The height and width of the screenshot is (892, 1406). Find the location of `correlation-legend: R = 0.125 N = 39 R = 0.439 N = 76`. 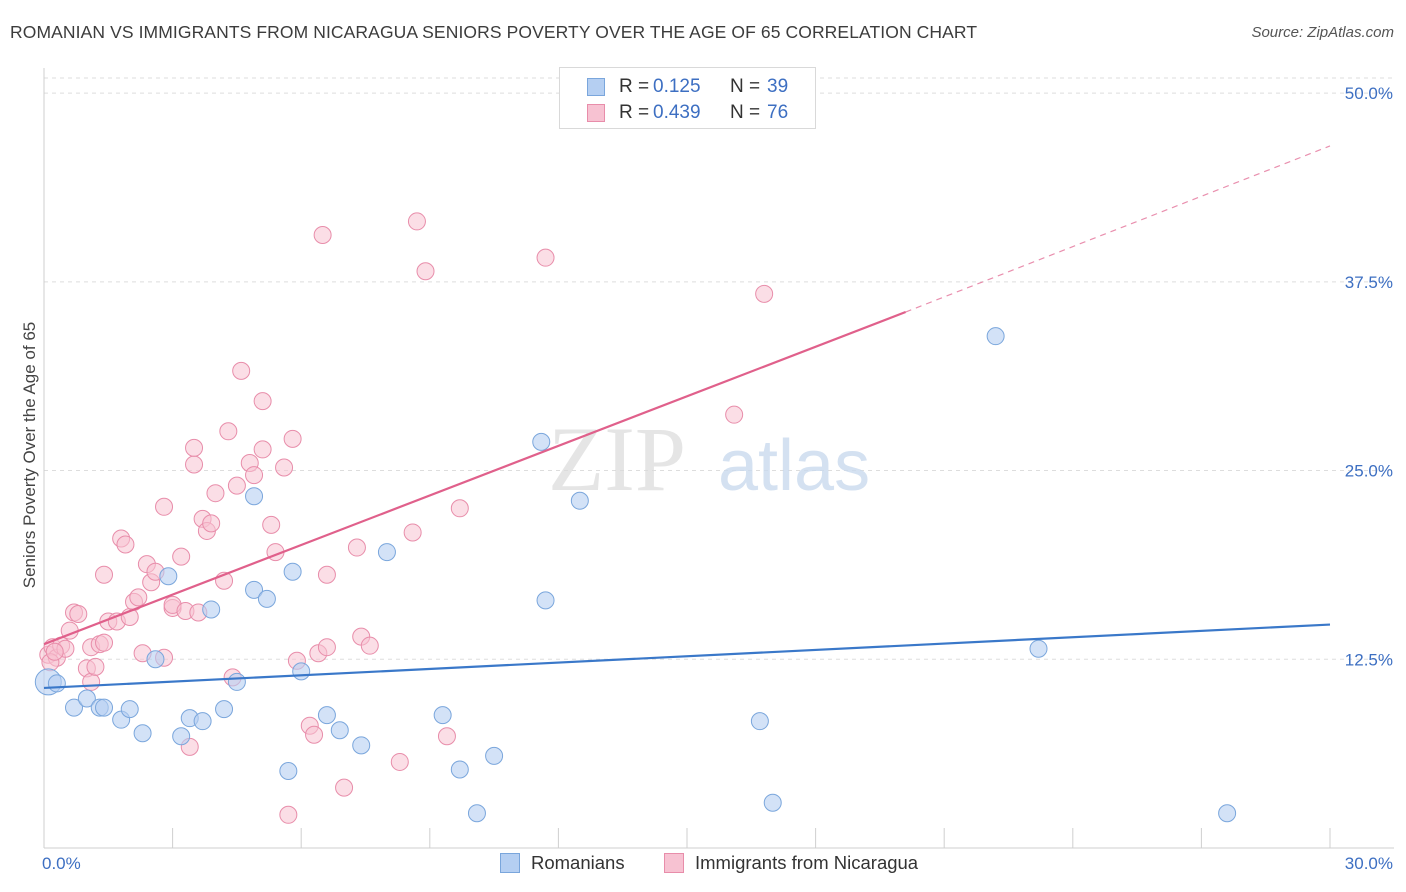

correlation-legend: R = 0.125 N = 39 R = 0.439 N = 76 is located at coordinates (687, 98).